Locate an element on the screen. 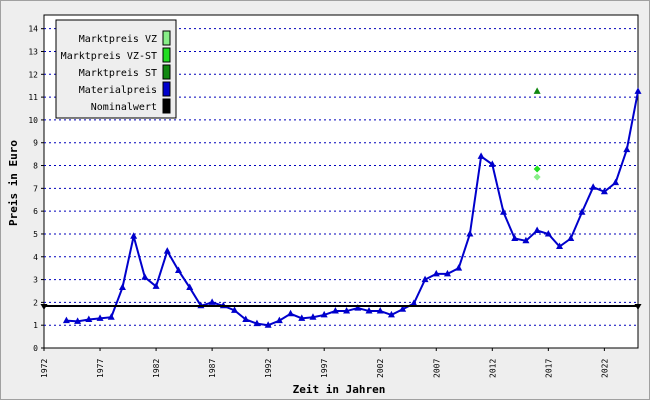  x-tick-label: 2022 is located at coordinates (604, 368).